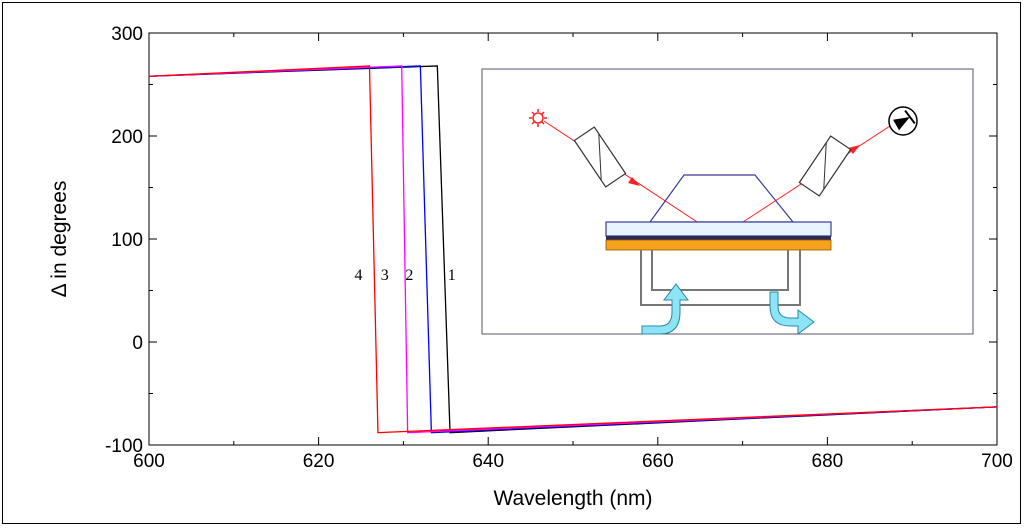  What do you see at coordinates (137, 343) in the screenshot?
I see `y-tick-label: 0` at bounding box center [137, 343].